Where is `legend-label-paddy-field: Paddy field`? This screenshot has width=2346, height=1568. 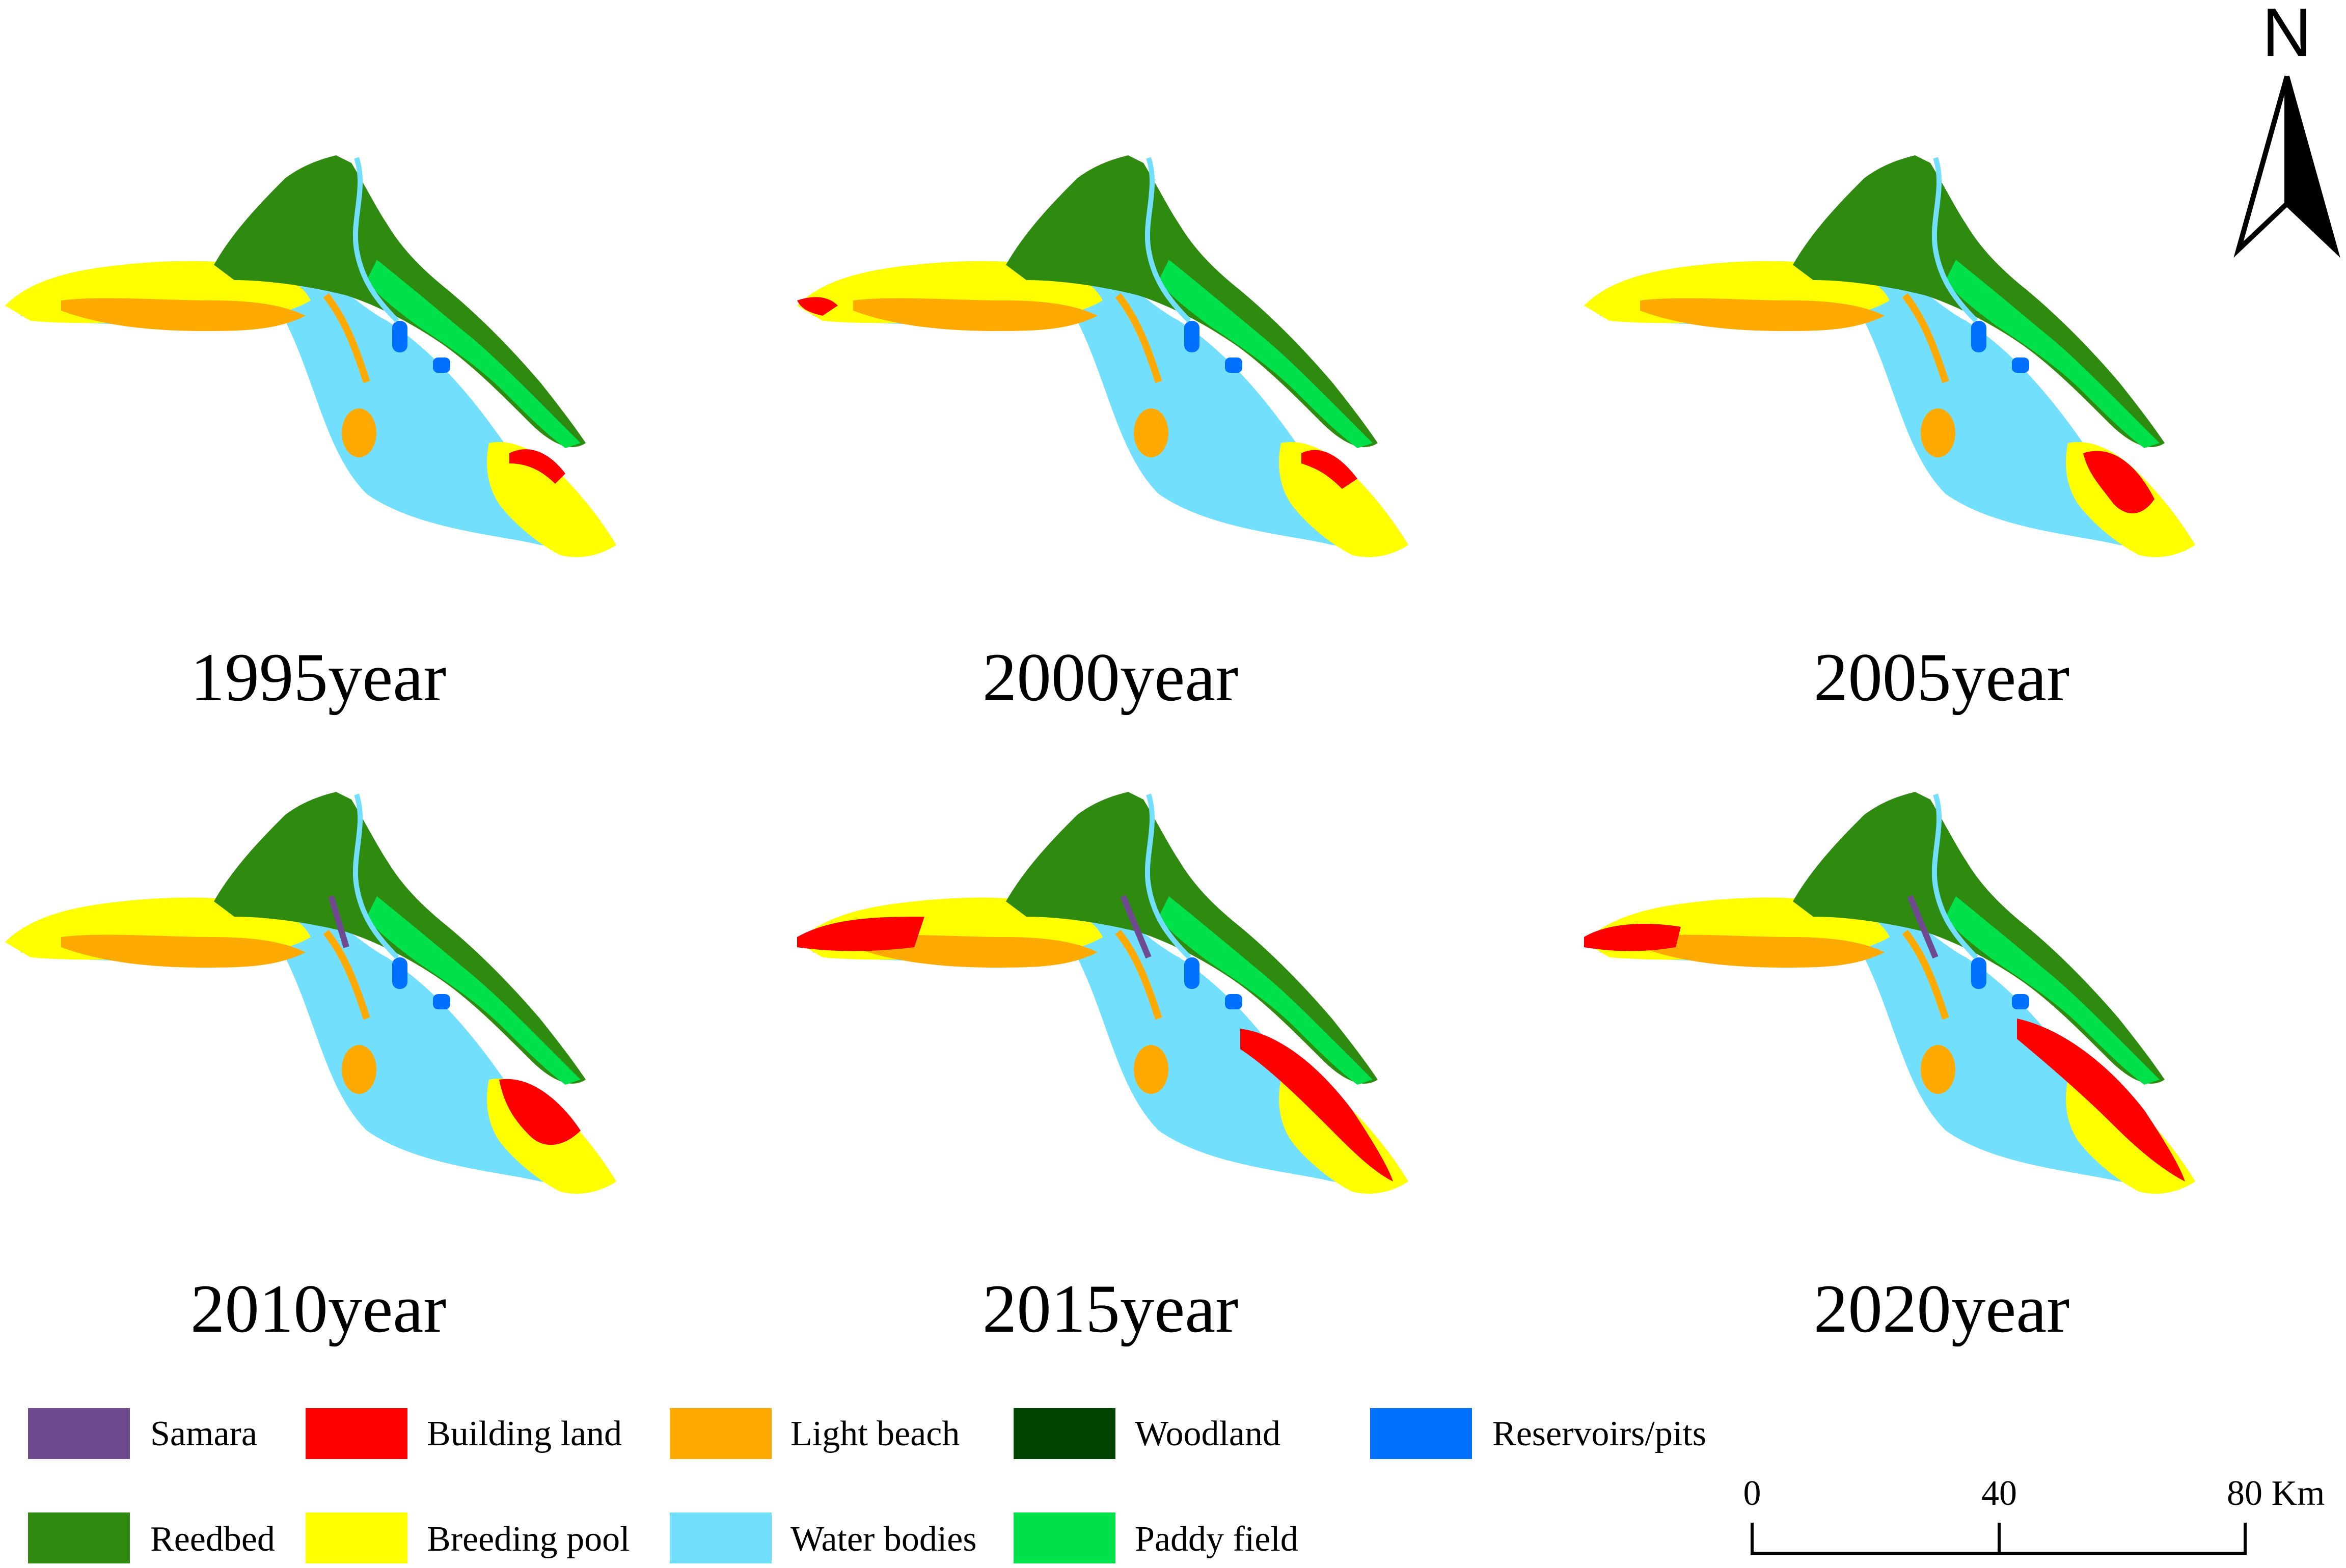
legend-label-paddy-field: Paddy field is located at coordinates (1216, 1539).